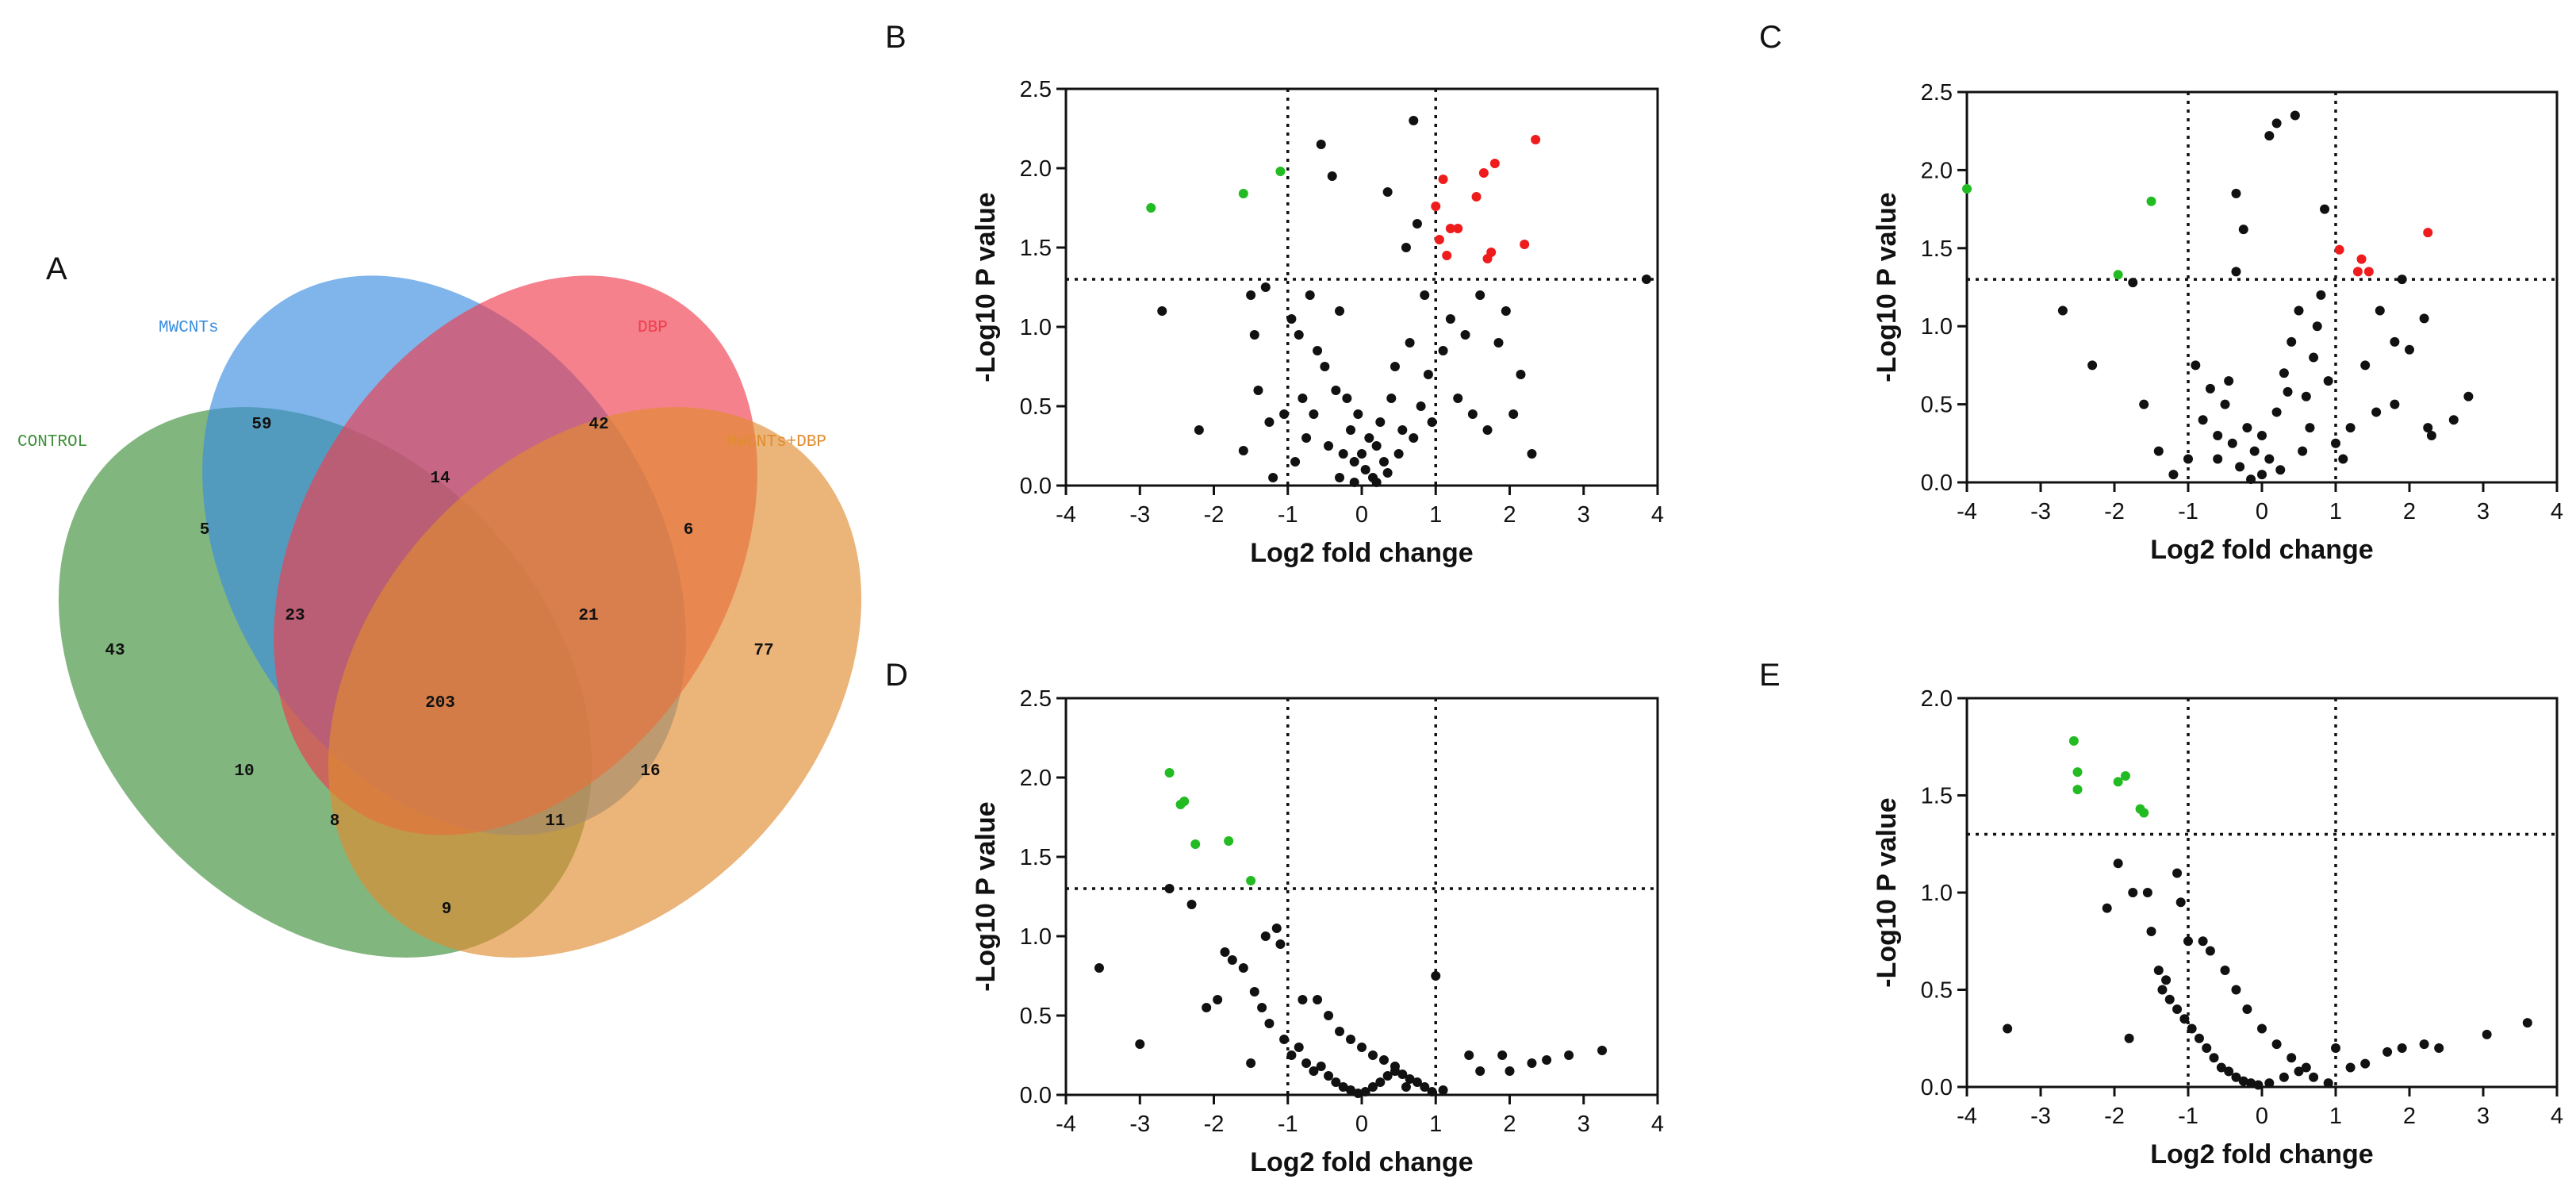  Describe the element at coordinates (1657, 515) in the screenshot. I see `x-tick-label: 4` at that location.